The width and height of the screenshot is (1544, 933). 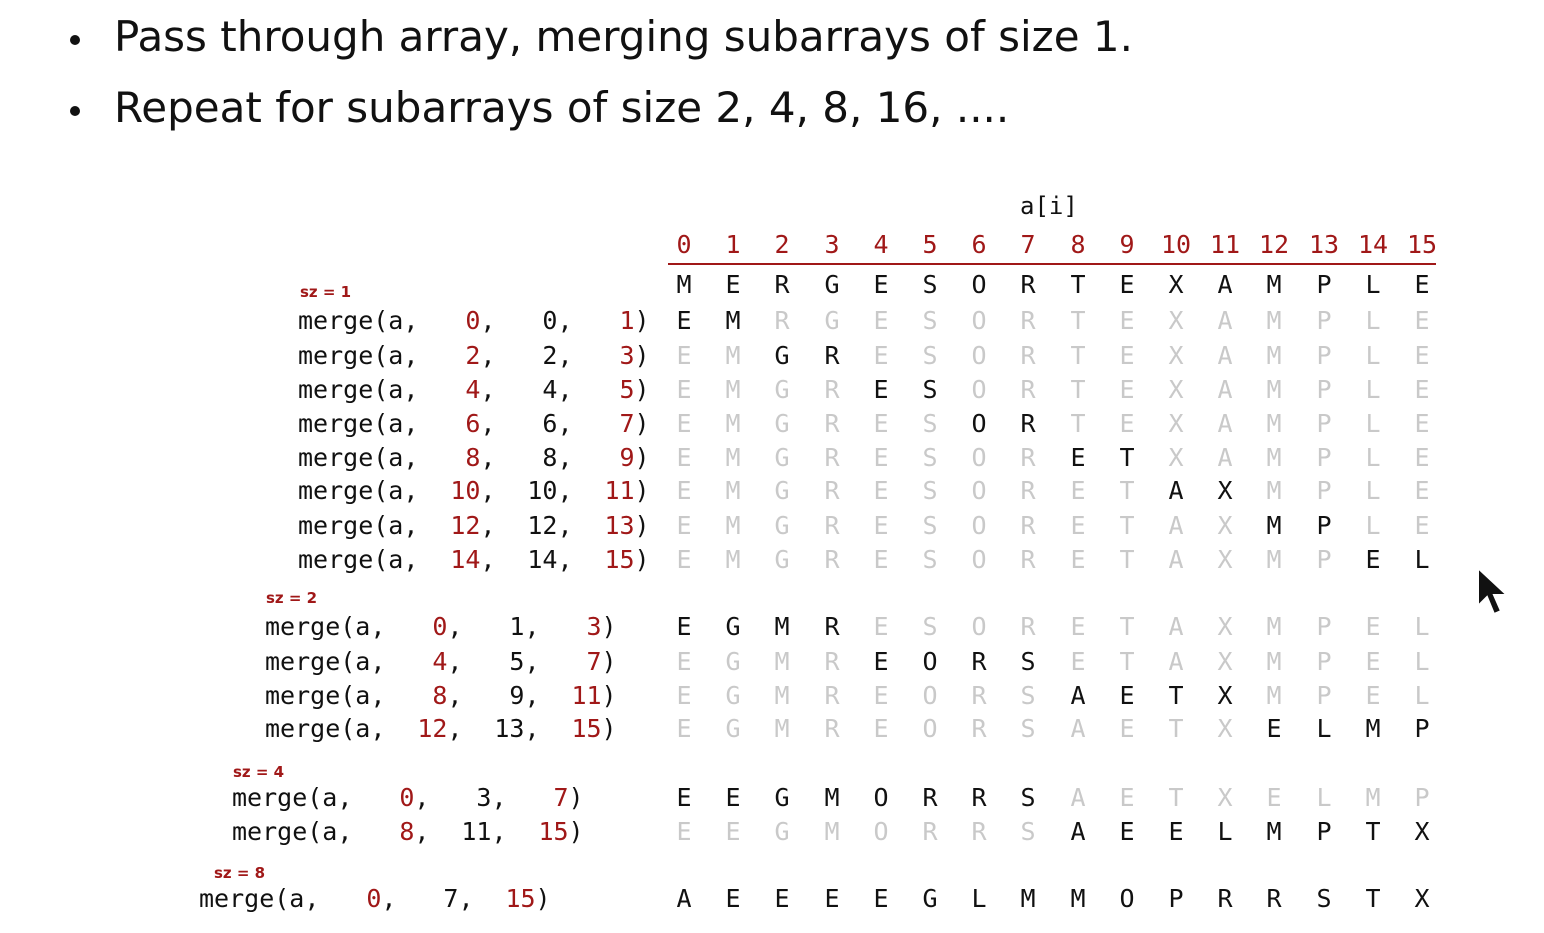 What do you see at coordinates (1373, 244) in the screenshot?
I see `index-label: 14` at bounding box center [1373, 244].